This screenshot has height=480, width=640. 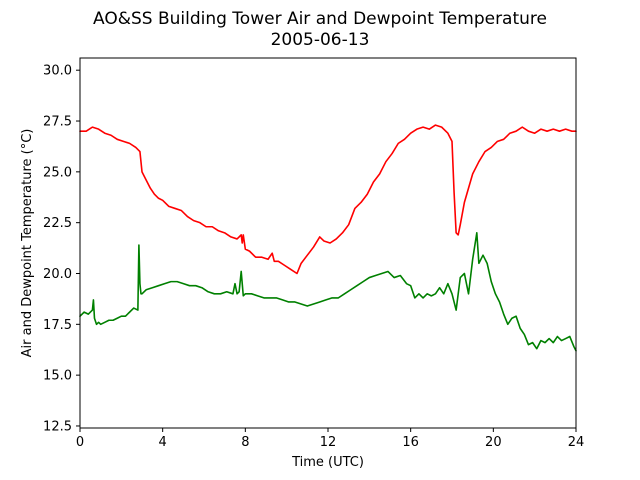 What do you see at coordinates (80, 442) in the screenshot?
I see `x-tick-label: 0` at bounding box center [80, 442].